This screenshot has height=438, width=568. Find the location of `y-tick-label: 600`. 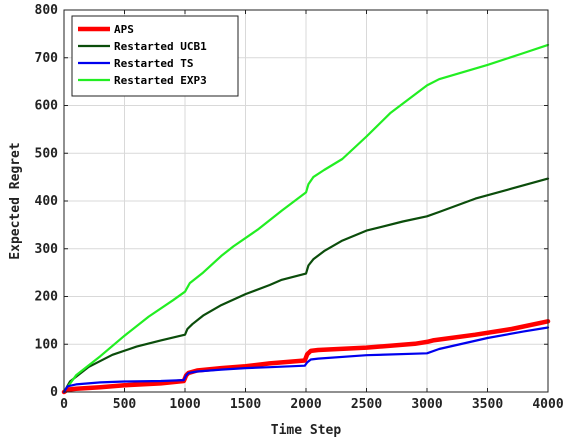

y-tick-label: 600 is located at coordinates (47, 106).